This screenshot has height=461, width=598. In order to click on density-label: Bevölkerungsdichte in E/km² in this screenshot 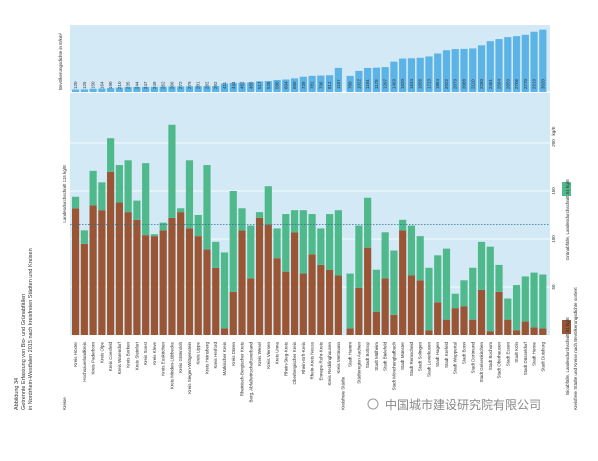, I will do `click(60, 61)`.